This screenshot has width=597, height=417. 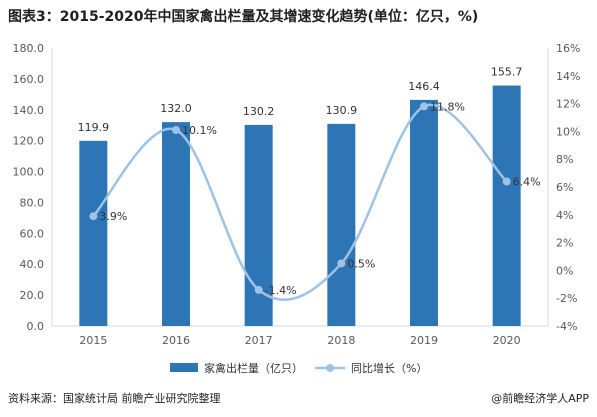 I want to click on x-tick-label: 2015, so click(x=93, y=340).